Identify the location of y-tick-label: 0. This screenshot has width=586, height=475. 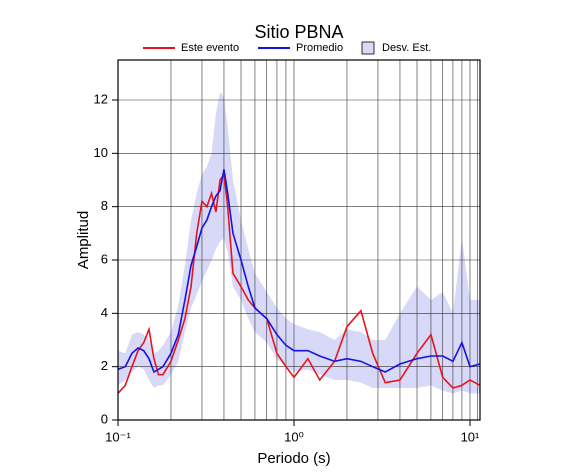
(104, 418).